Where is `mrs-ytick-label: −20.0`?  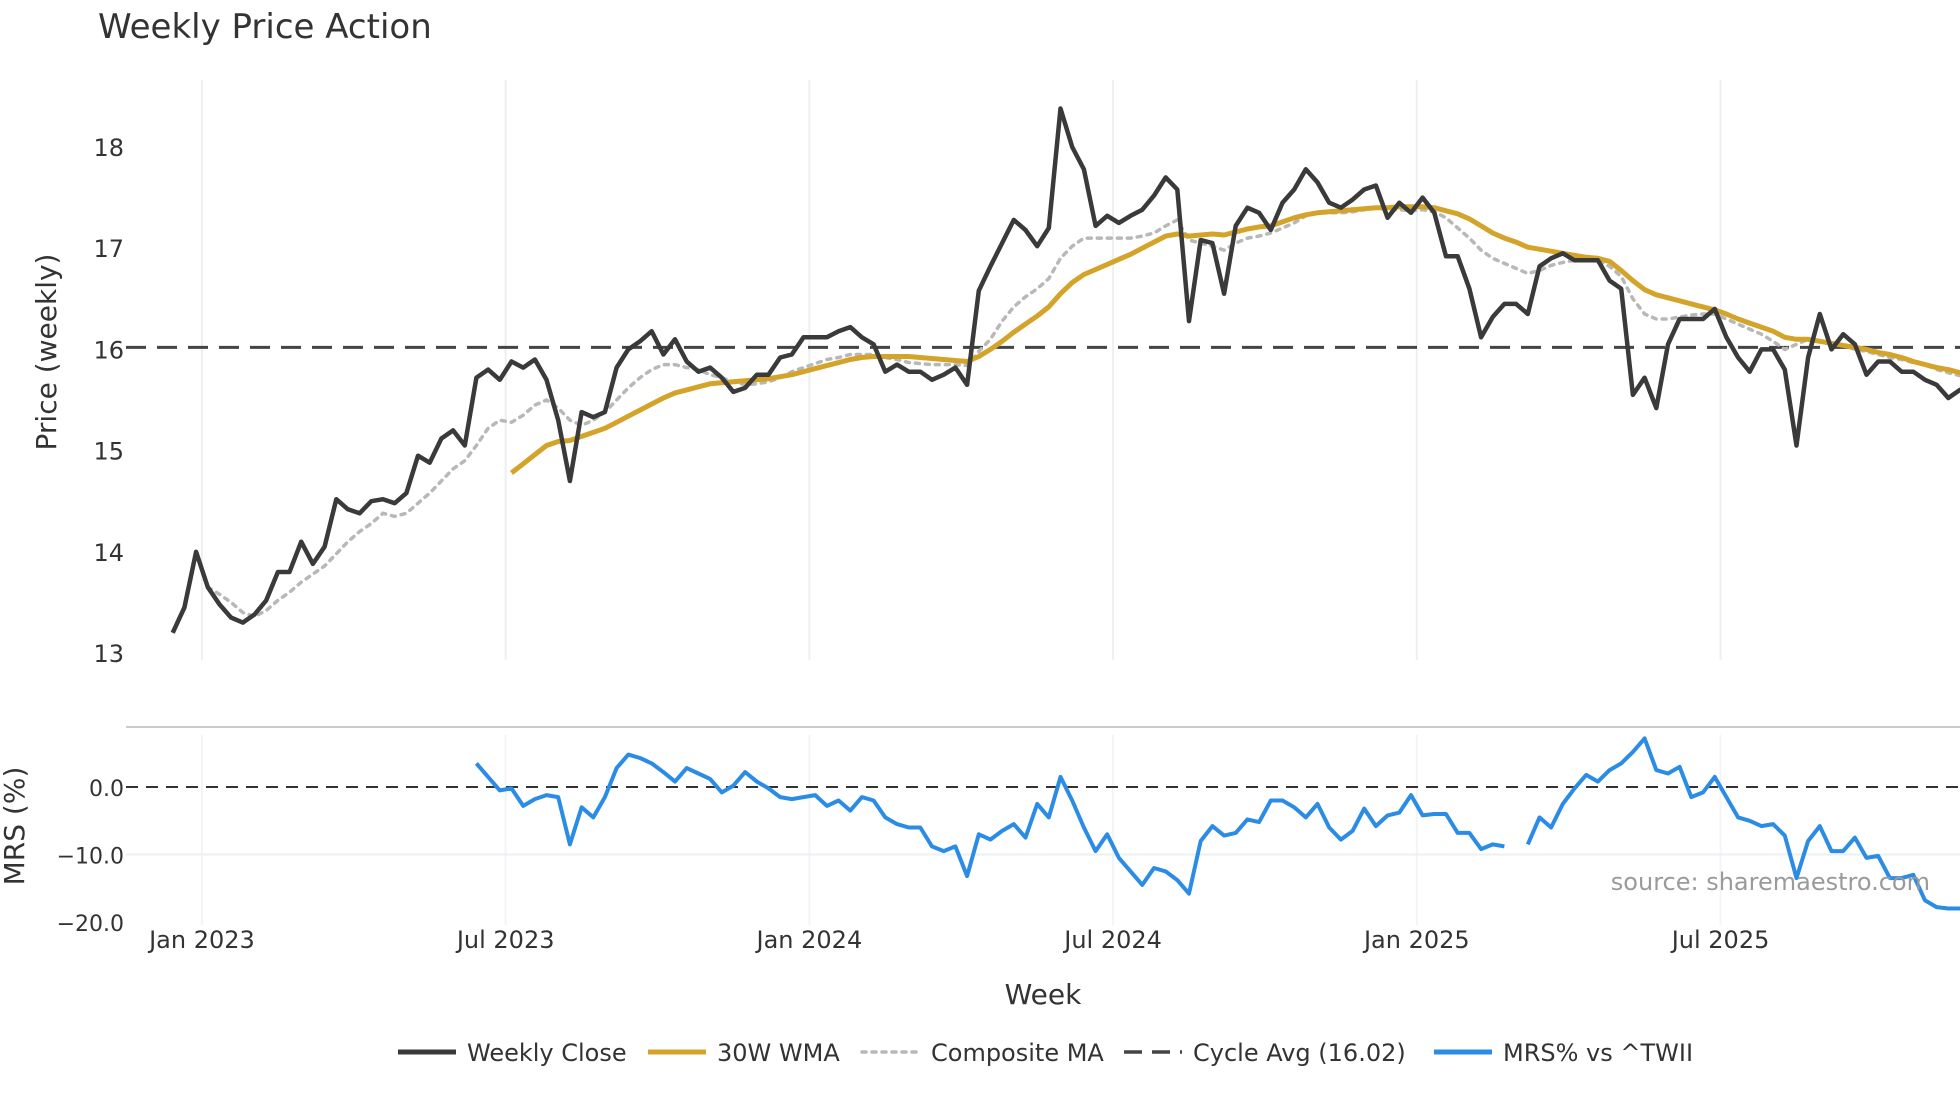
mrs-ytick-label: −20.0 is located at coordinates (90, 924).